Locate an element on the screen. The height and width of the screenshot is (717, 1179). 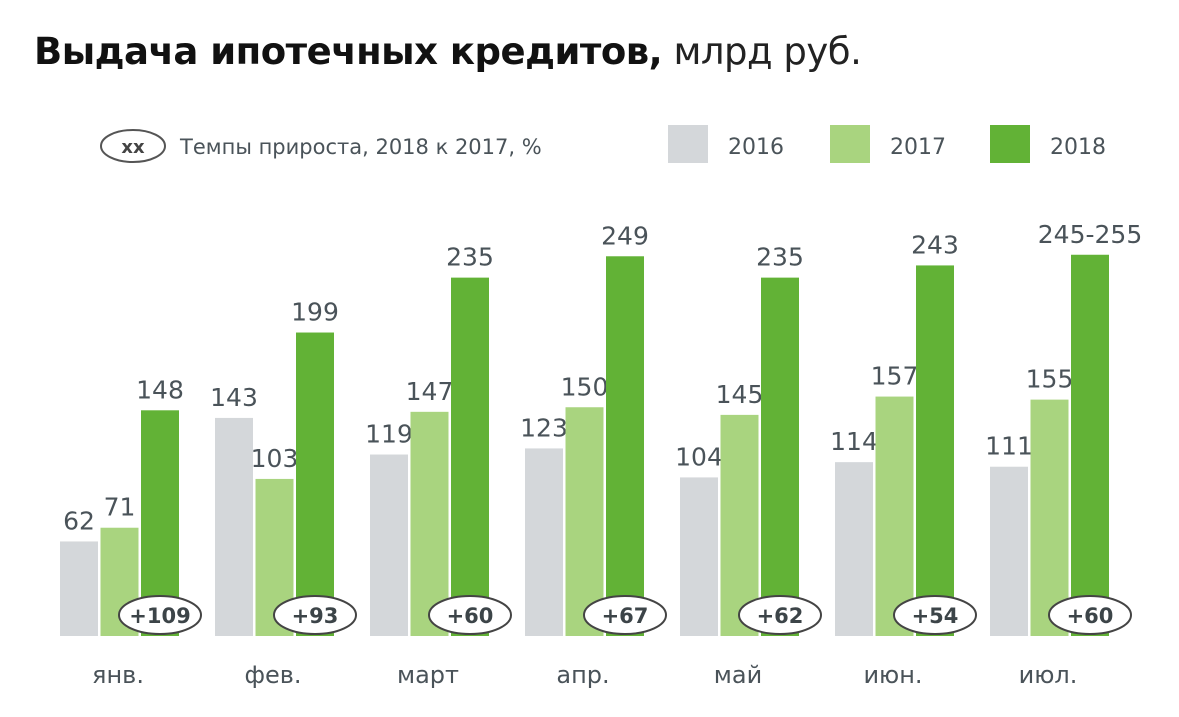
legend-swatch-2016 is located at coordinates (688, 144).